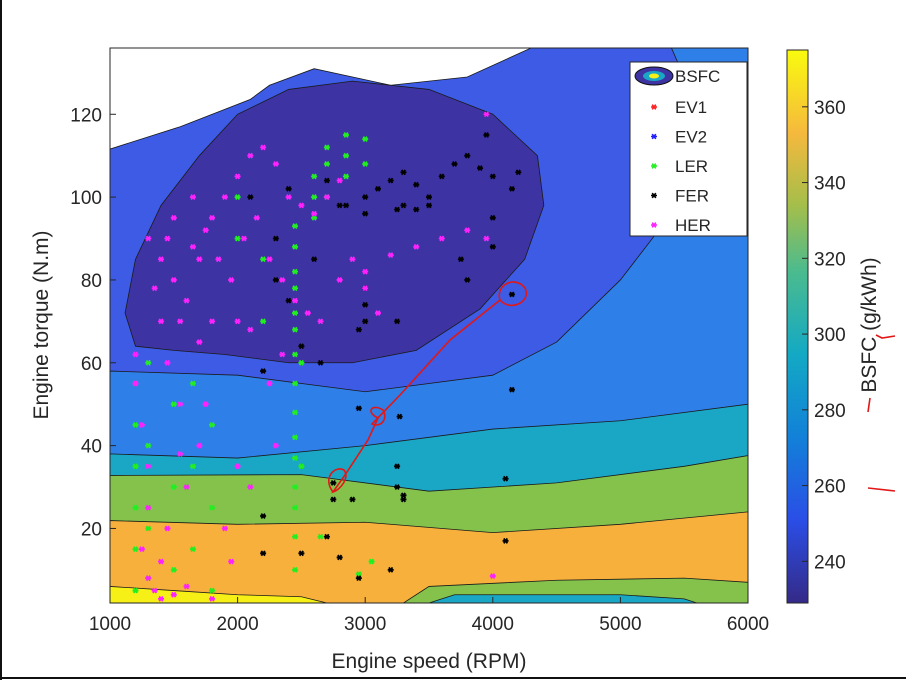  Describe the element at coordinates (237, 624) in the screenshot. I see `x-tick-label: 2000` at that location.